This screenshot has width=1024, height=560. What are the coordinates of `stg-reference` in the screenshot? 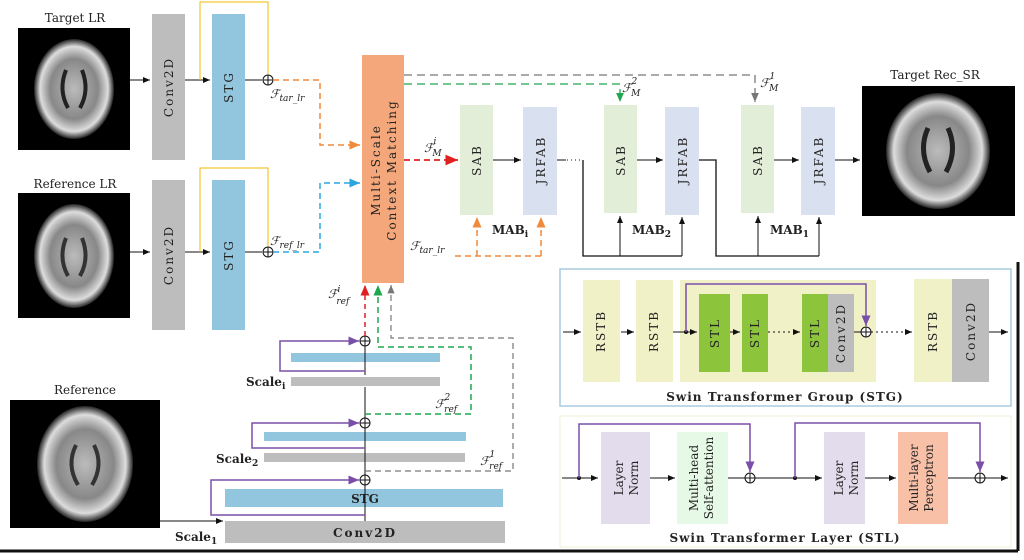 It's located at (228, 255).